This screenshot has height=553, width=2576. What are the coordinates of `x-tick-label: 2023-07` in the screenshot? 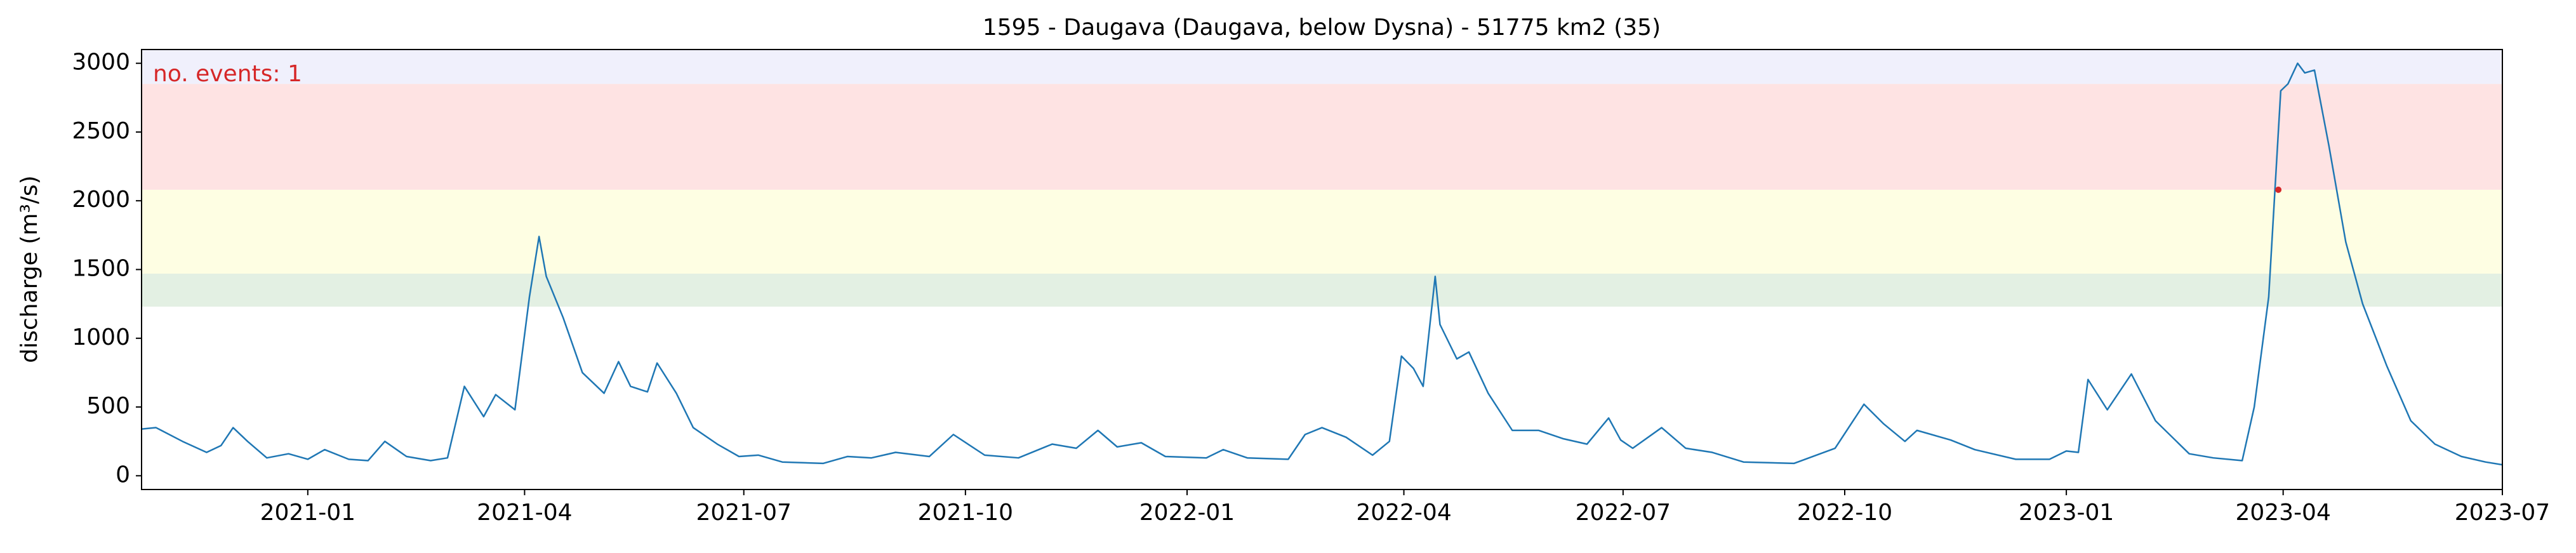 It's located at (2502, 513).